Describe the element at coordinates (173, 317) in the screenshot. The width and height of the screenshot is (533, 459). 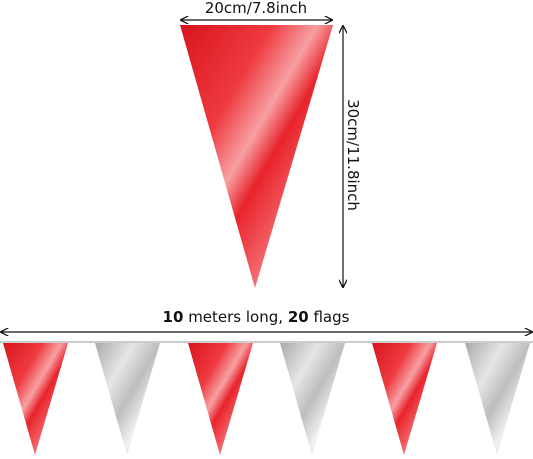
I see `length-number: 10` at that location.